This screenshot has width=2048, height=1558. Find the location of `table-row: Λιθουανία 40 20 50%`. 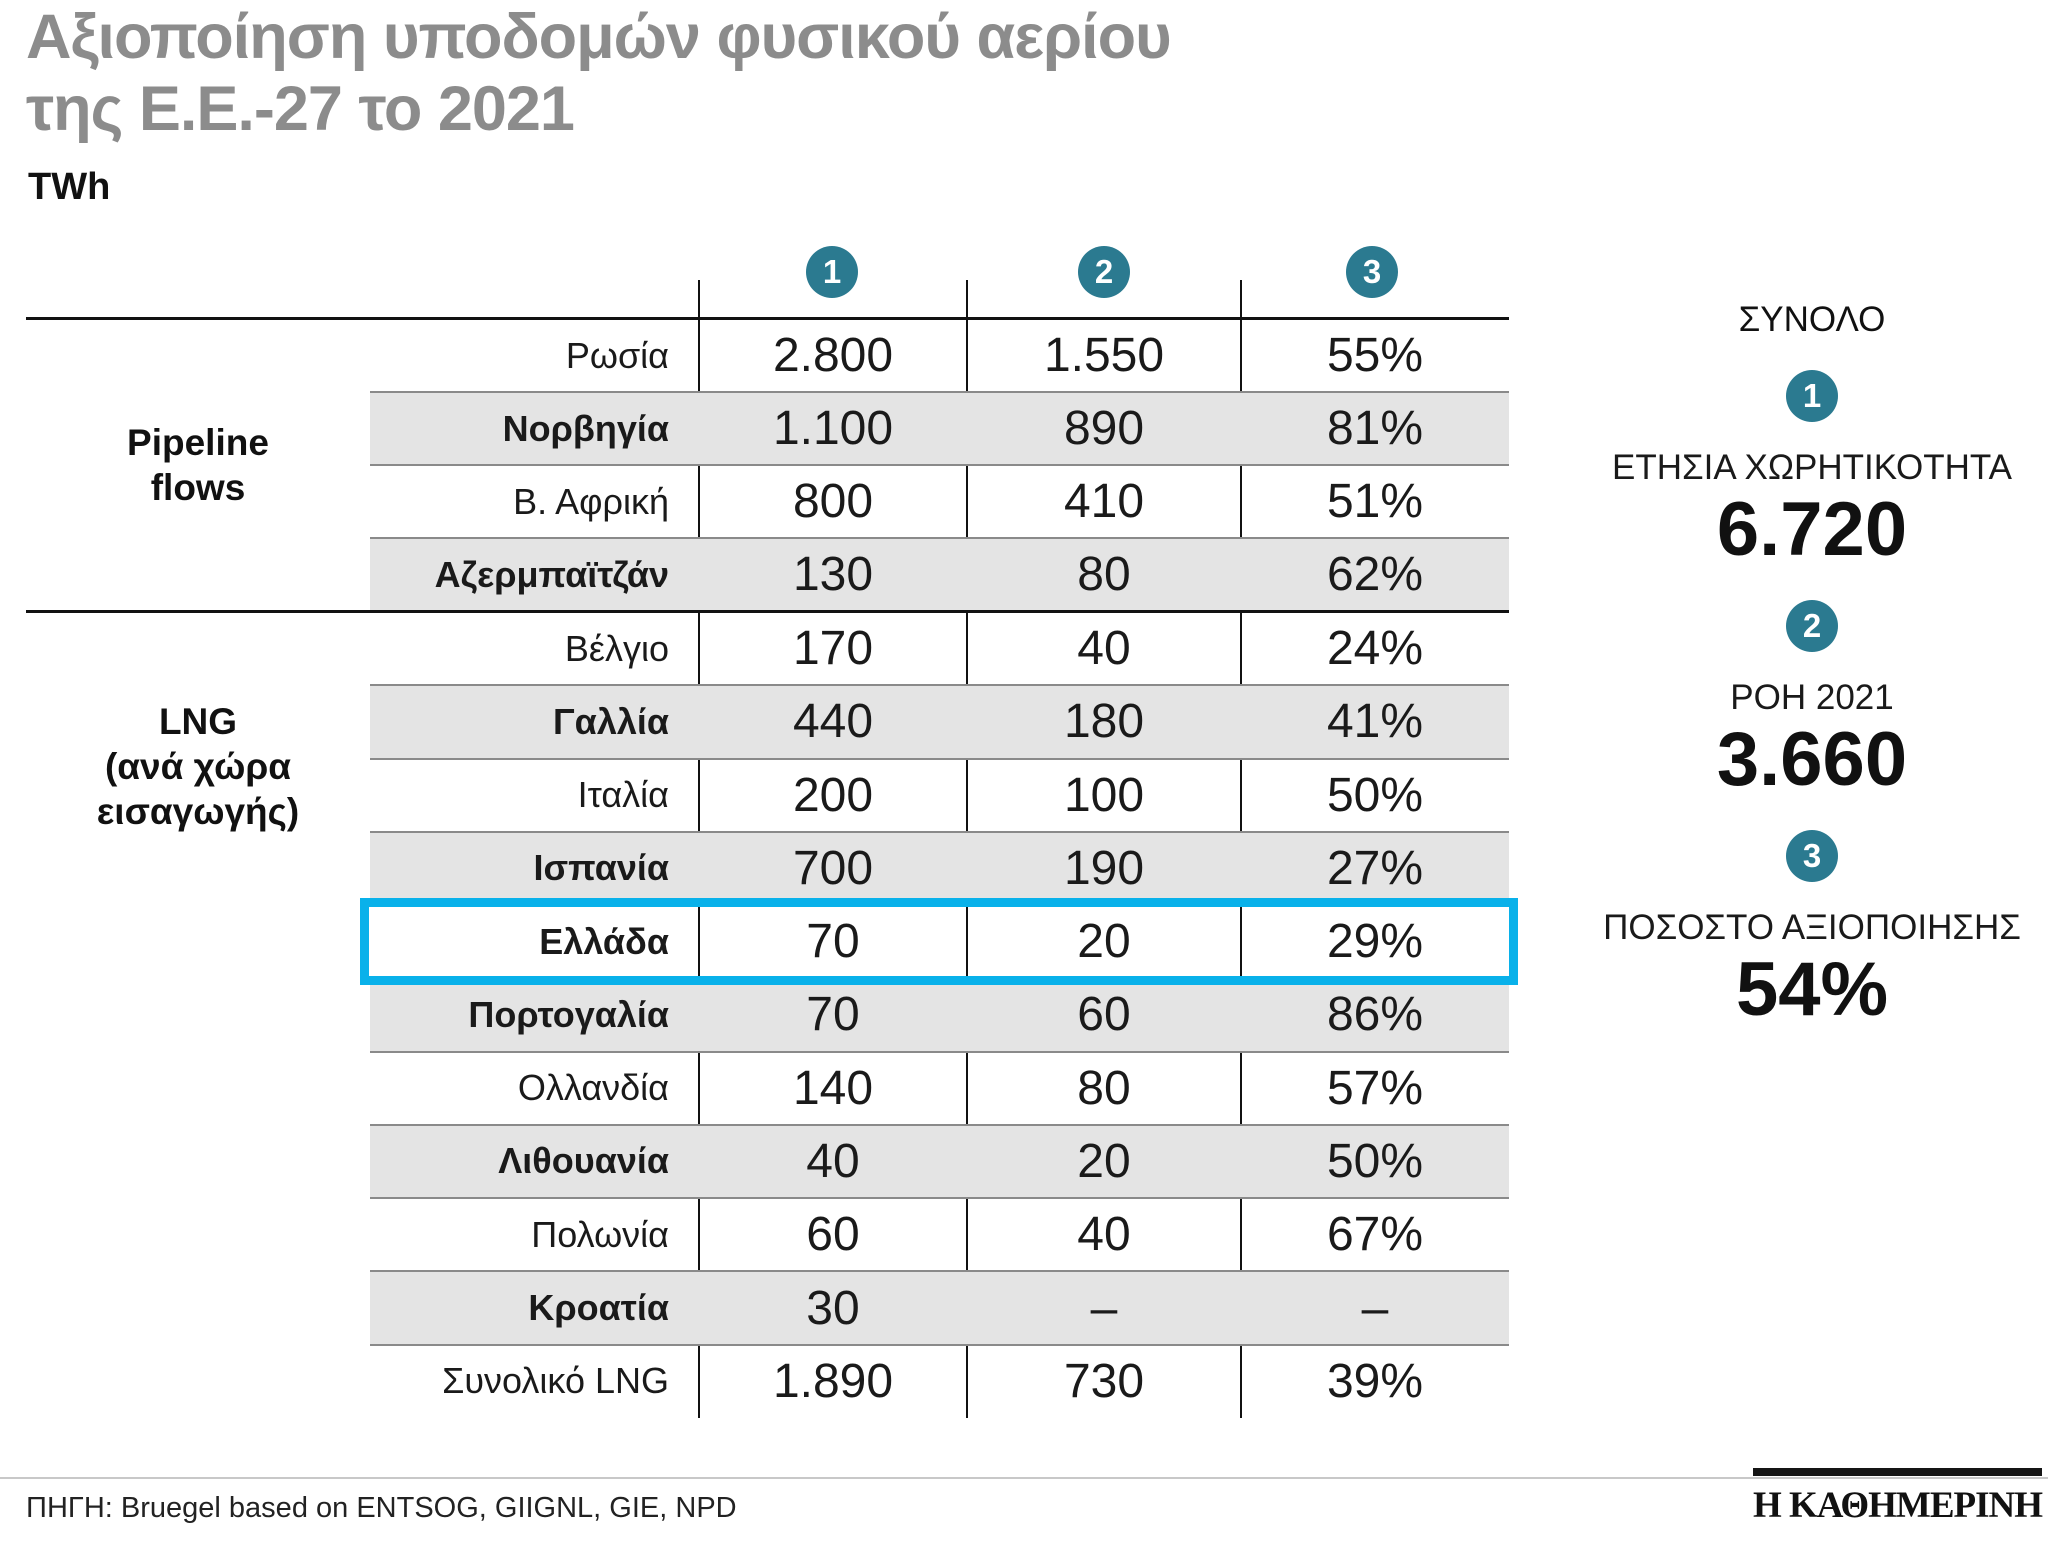

table-row: Λιθουανία 40 20 50% is located at coordinates (939, 1162).